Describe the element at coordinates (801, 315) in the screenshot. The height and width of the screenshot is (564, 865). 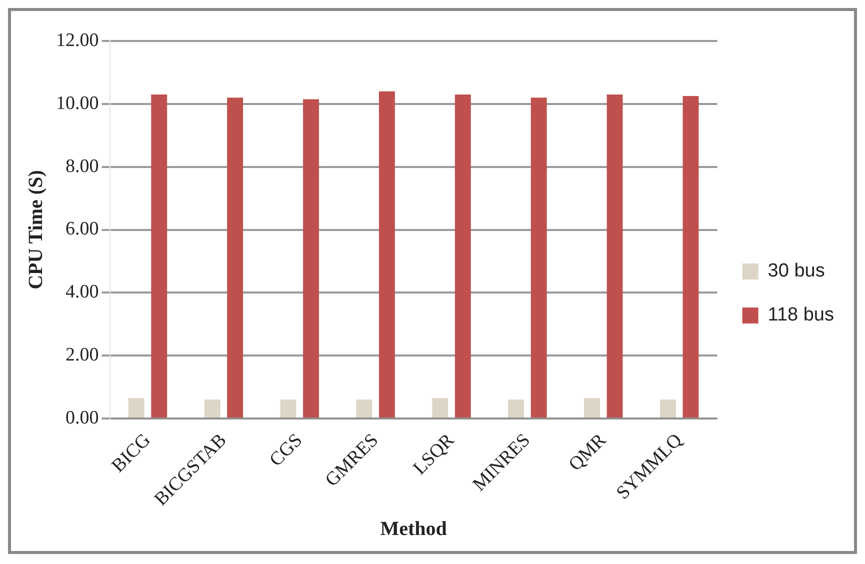
I see `legend-label: 118 bus` at that location.